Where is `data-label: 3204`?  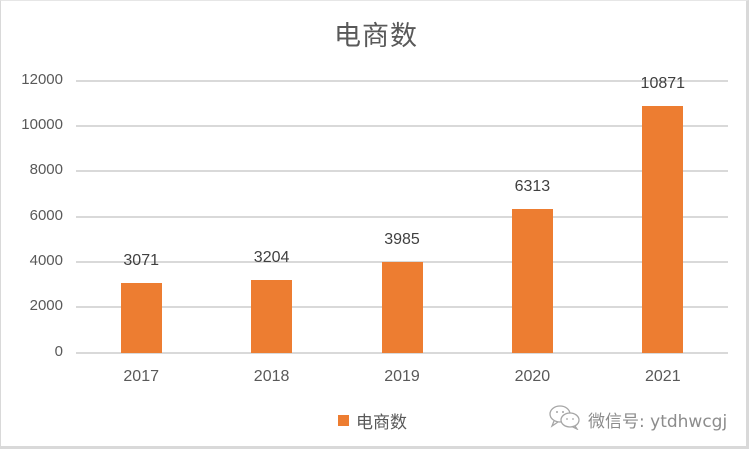
data-label: 3204 is located at coordinates (271, 258).